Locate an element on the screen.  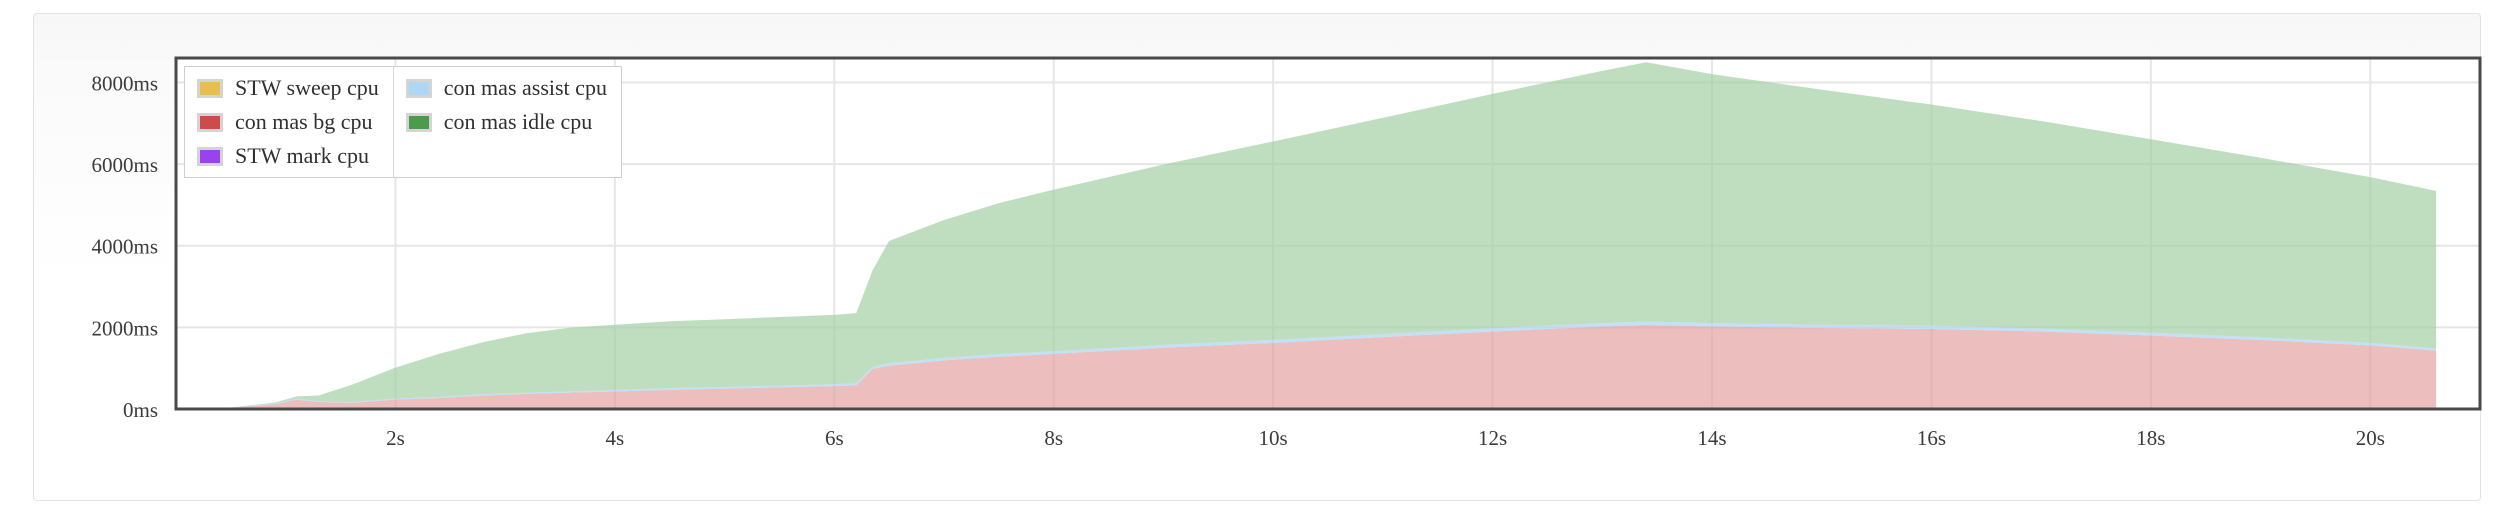
y-tick-label: 0ms is located at coordinates (140, 410).